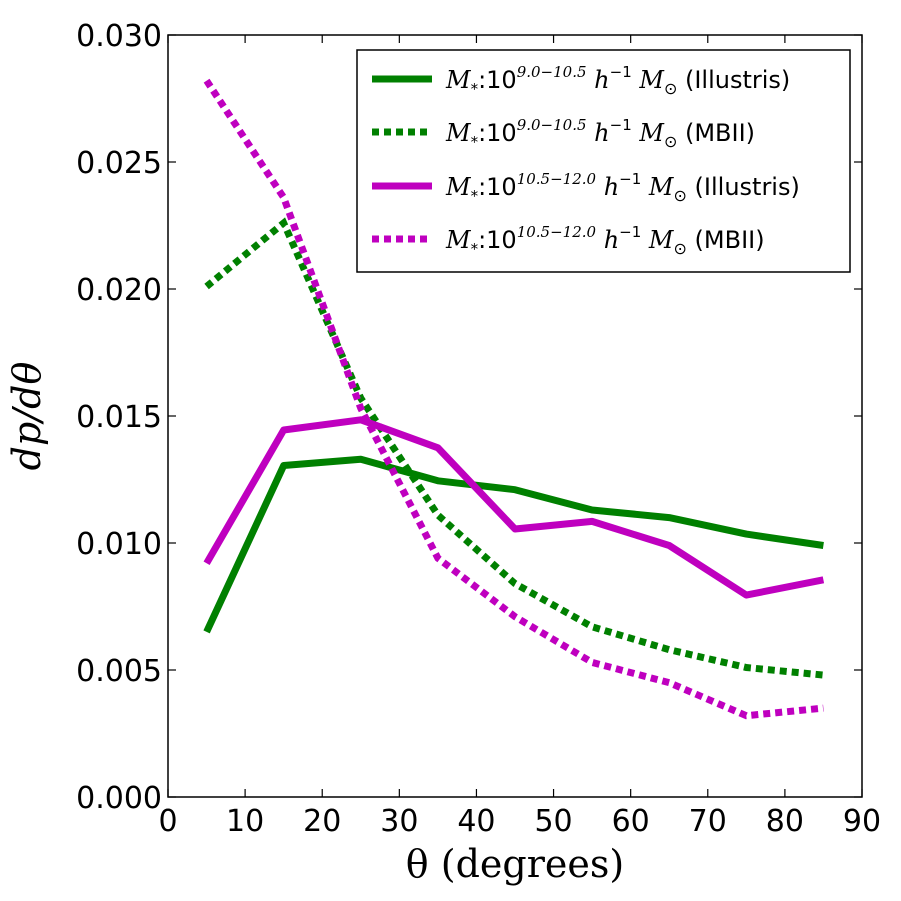 The width and height of the screenshot is (901, 901). I want to click on y-tick-label: 0.020, so click(119, 290).